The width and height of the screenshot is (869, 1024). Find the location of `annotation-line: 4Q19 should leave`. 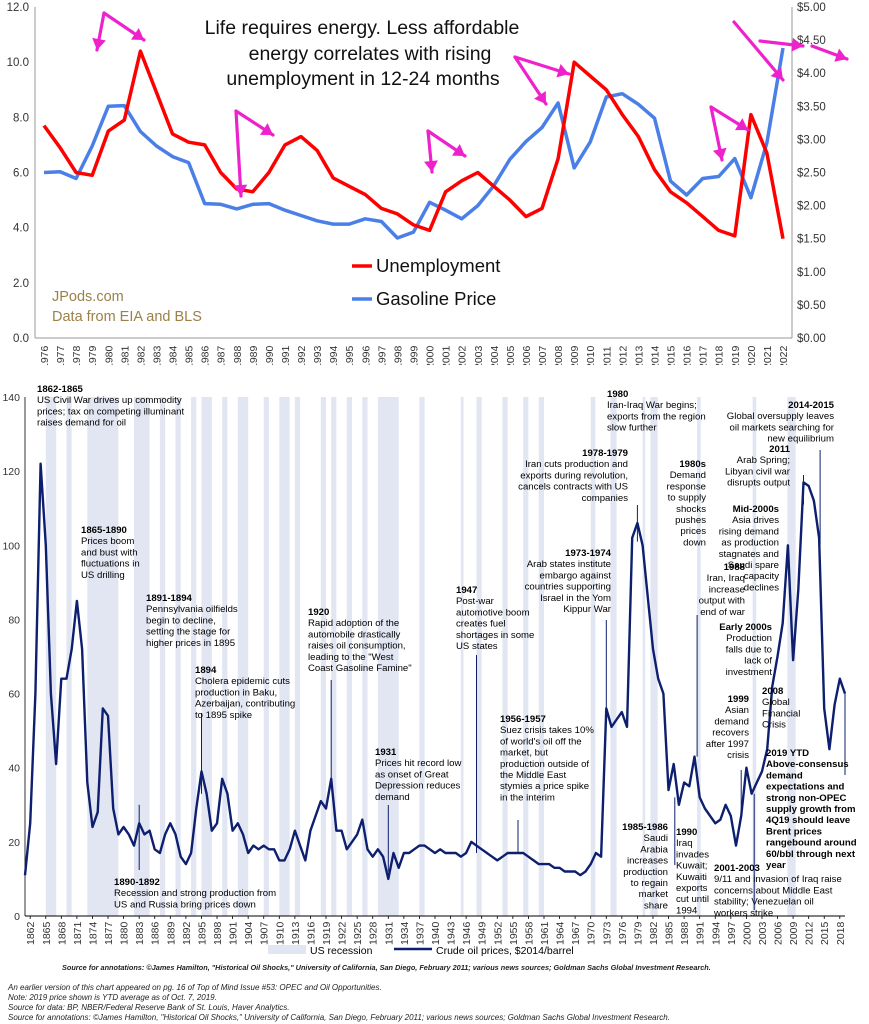

annotation-line: 4Q19 should leave is located at coordinates (808, 820).